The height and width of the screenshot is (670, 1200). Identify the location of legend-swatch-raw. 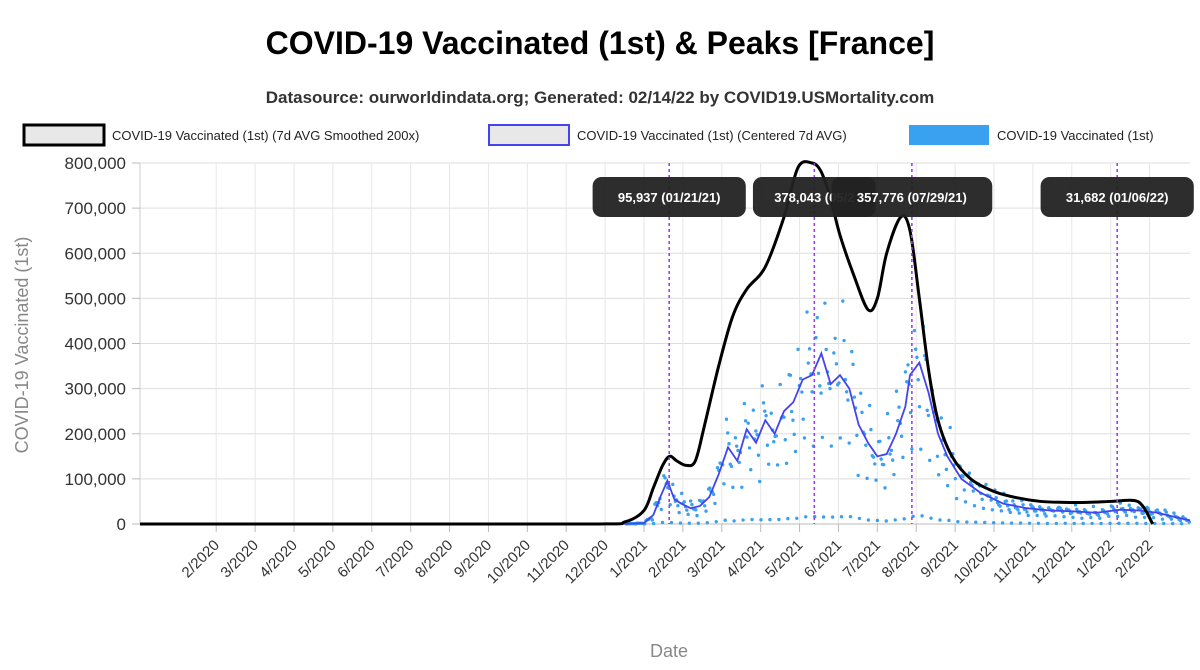
(949, 135).